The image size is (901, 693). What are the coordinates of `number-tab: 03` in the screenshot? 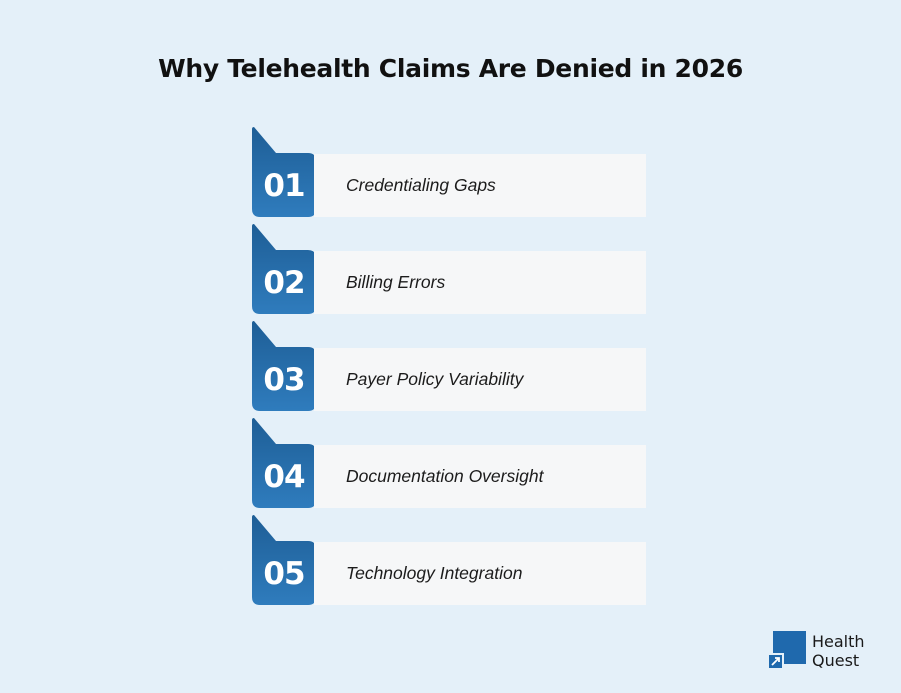 It's located at (284, 366).